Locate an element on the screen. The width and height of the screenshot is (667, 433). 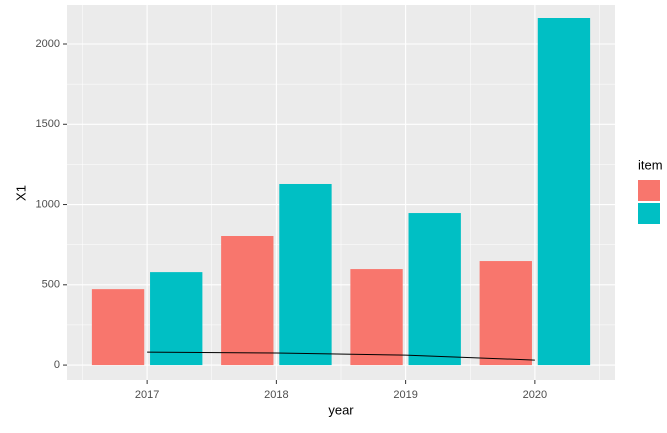
line is located at coordinates (341, 356).